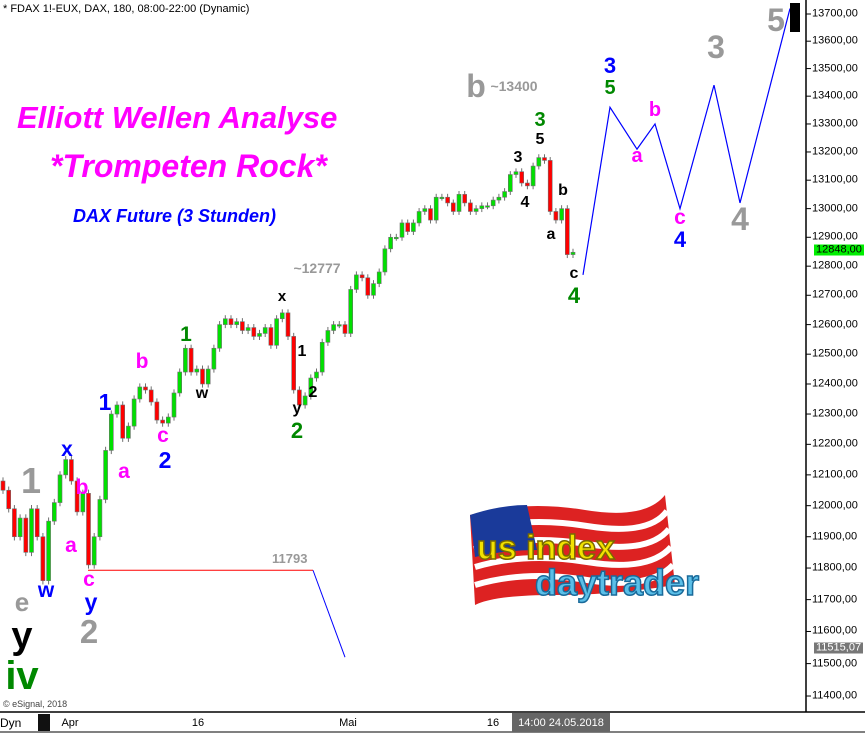 The image size is (865, 733). Describe the element at coordinates (835, 151) in the screenshot. I see `y-tick-label: 13200,00` at that location.